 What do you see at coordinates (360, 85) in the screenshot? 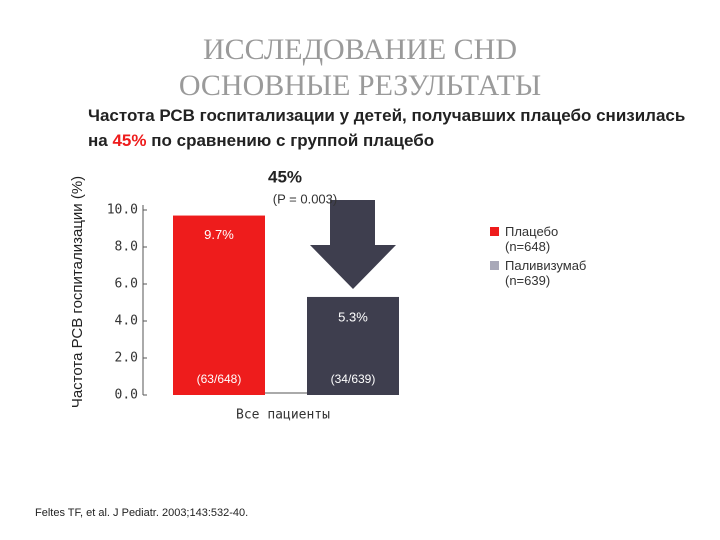
I see `title-line: ОСНОВНЫЕ РЕЗУЛЬТАТЫ` at bounding box center [360, 85].